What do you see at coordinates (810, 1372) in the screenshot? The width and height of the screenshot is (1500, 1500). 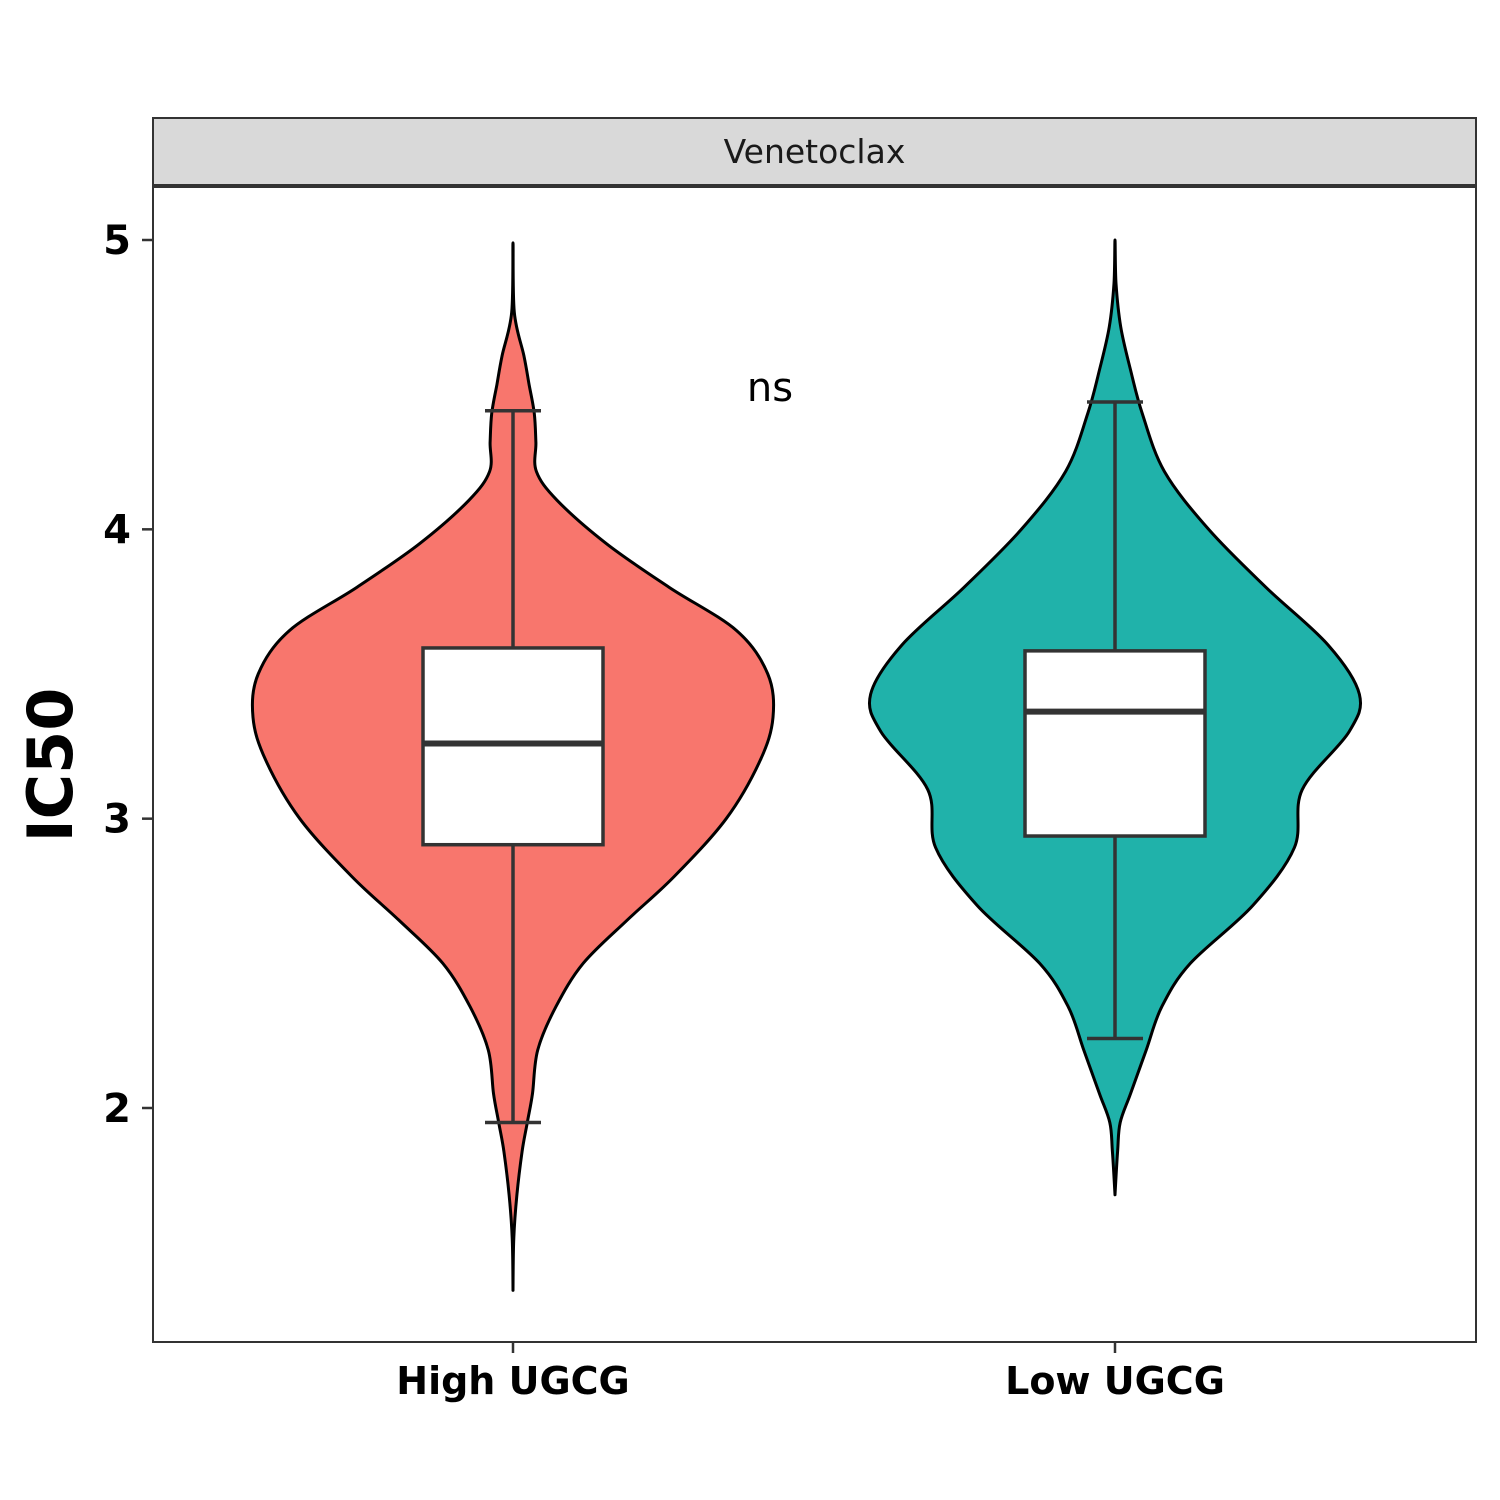 I see `x-axis: High UGCG Low UGCG` at bounding box center [810, 1372].